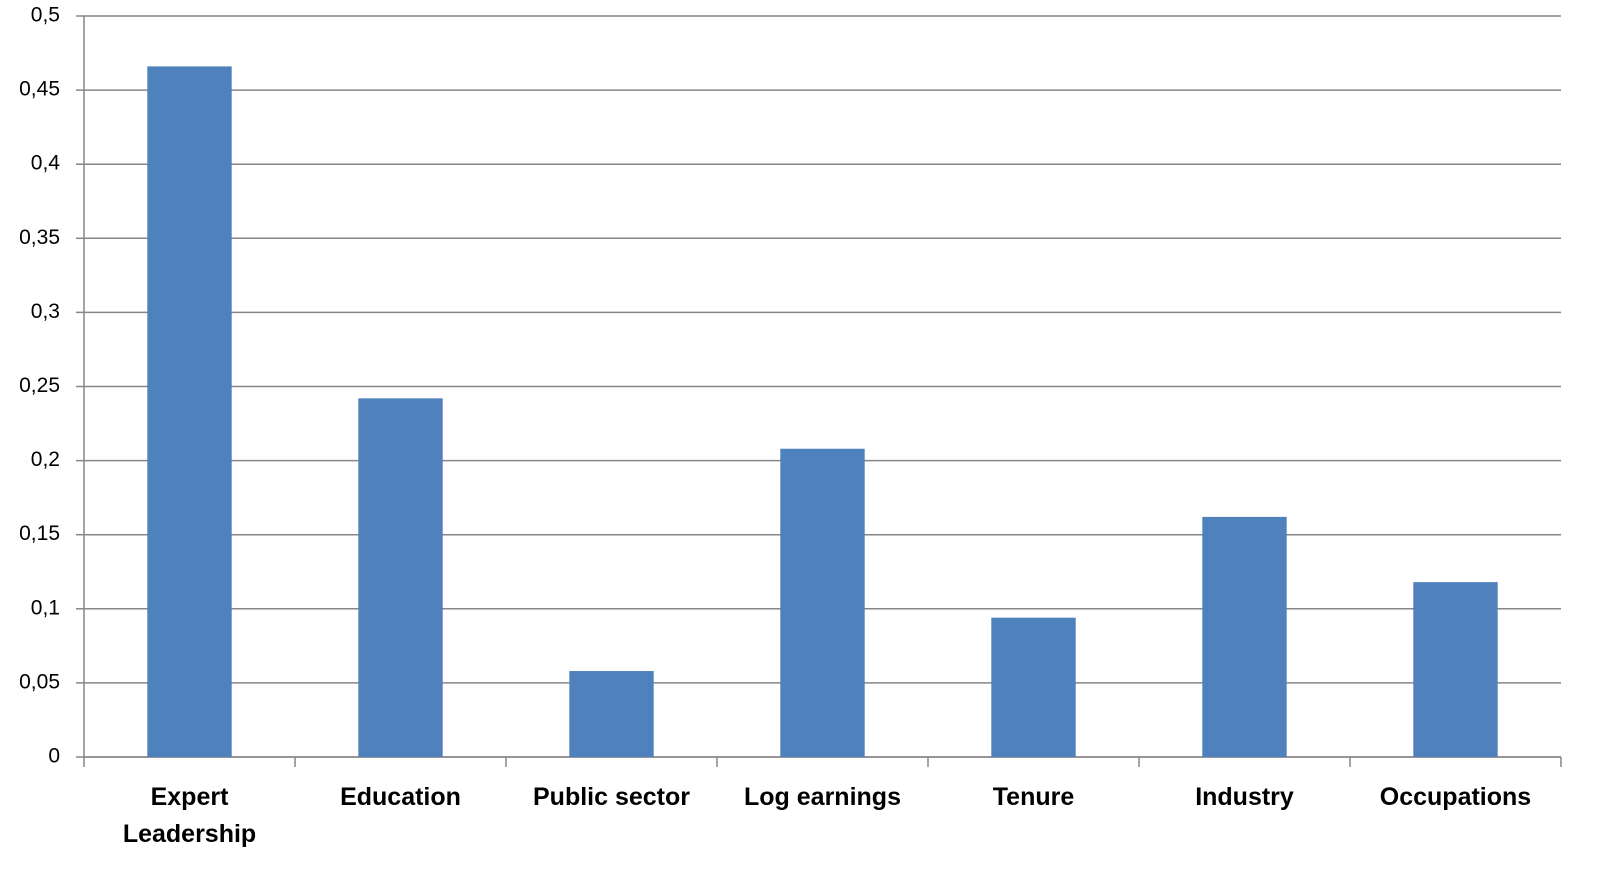 The height and width of the screenshot is (879, 1619). I want to click on y-tick-label: 0,15, so click(39, 533).